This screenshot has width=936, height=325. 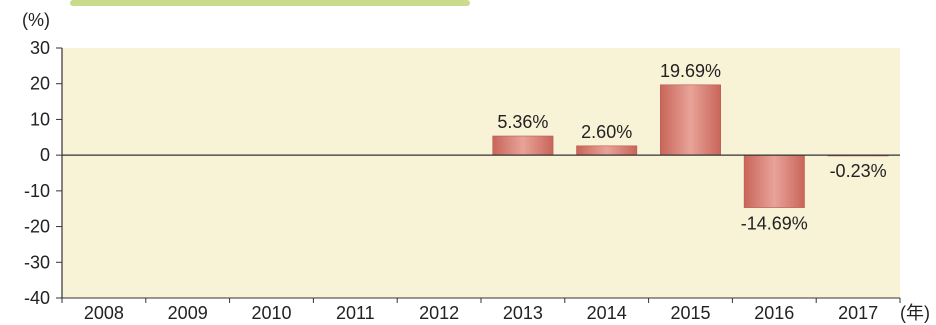 I want to click on data-label: 5.36%, so click(x=522, y=122).